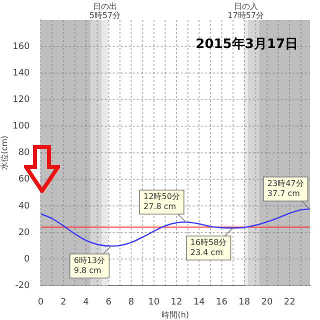  What do you see at coordinates (24, 233) in the screenshot?
I see `y-tick-label: 20` at bounding box center [24, 233].